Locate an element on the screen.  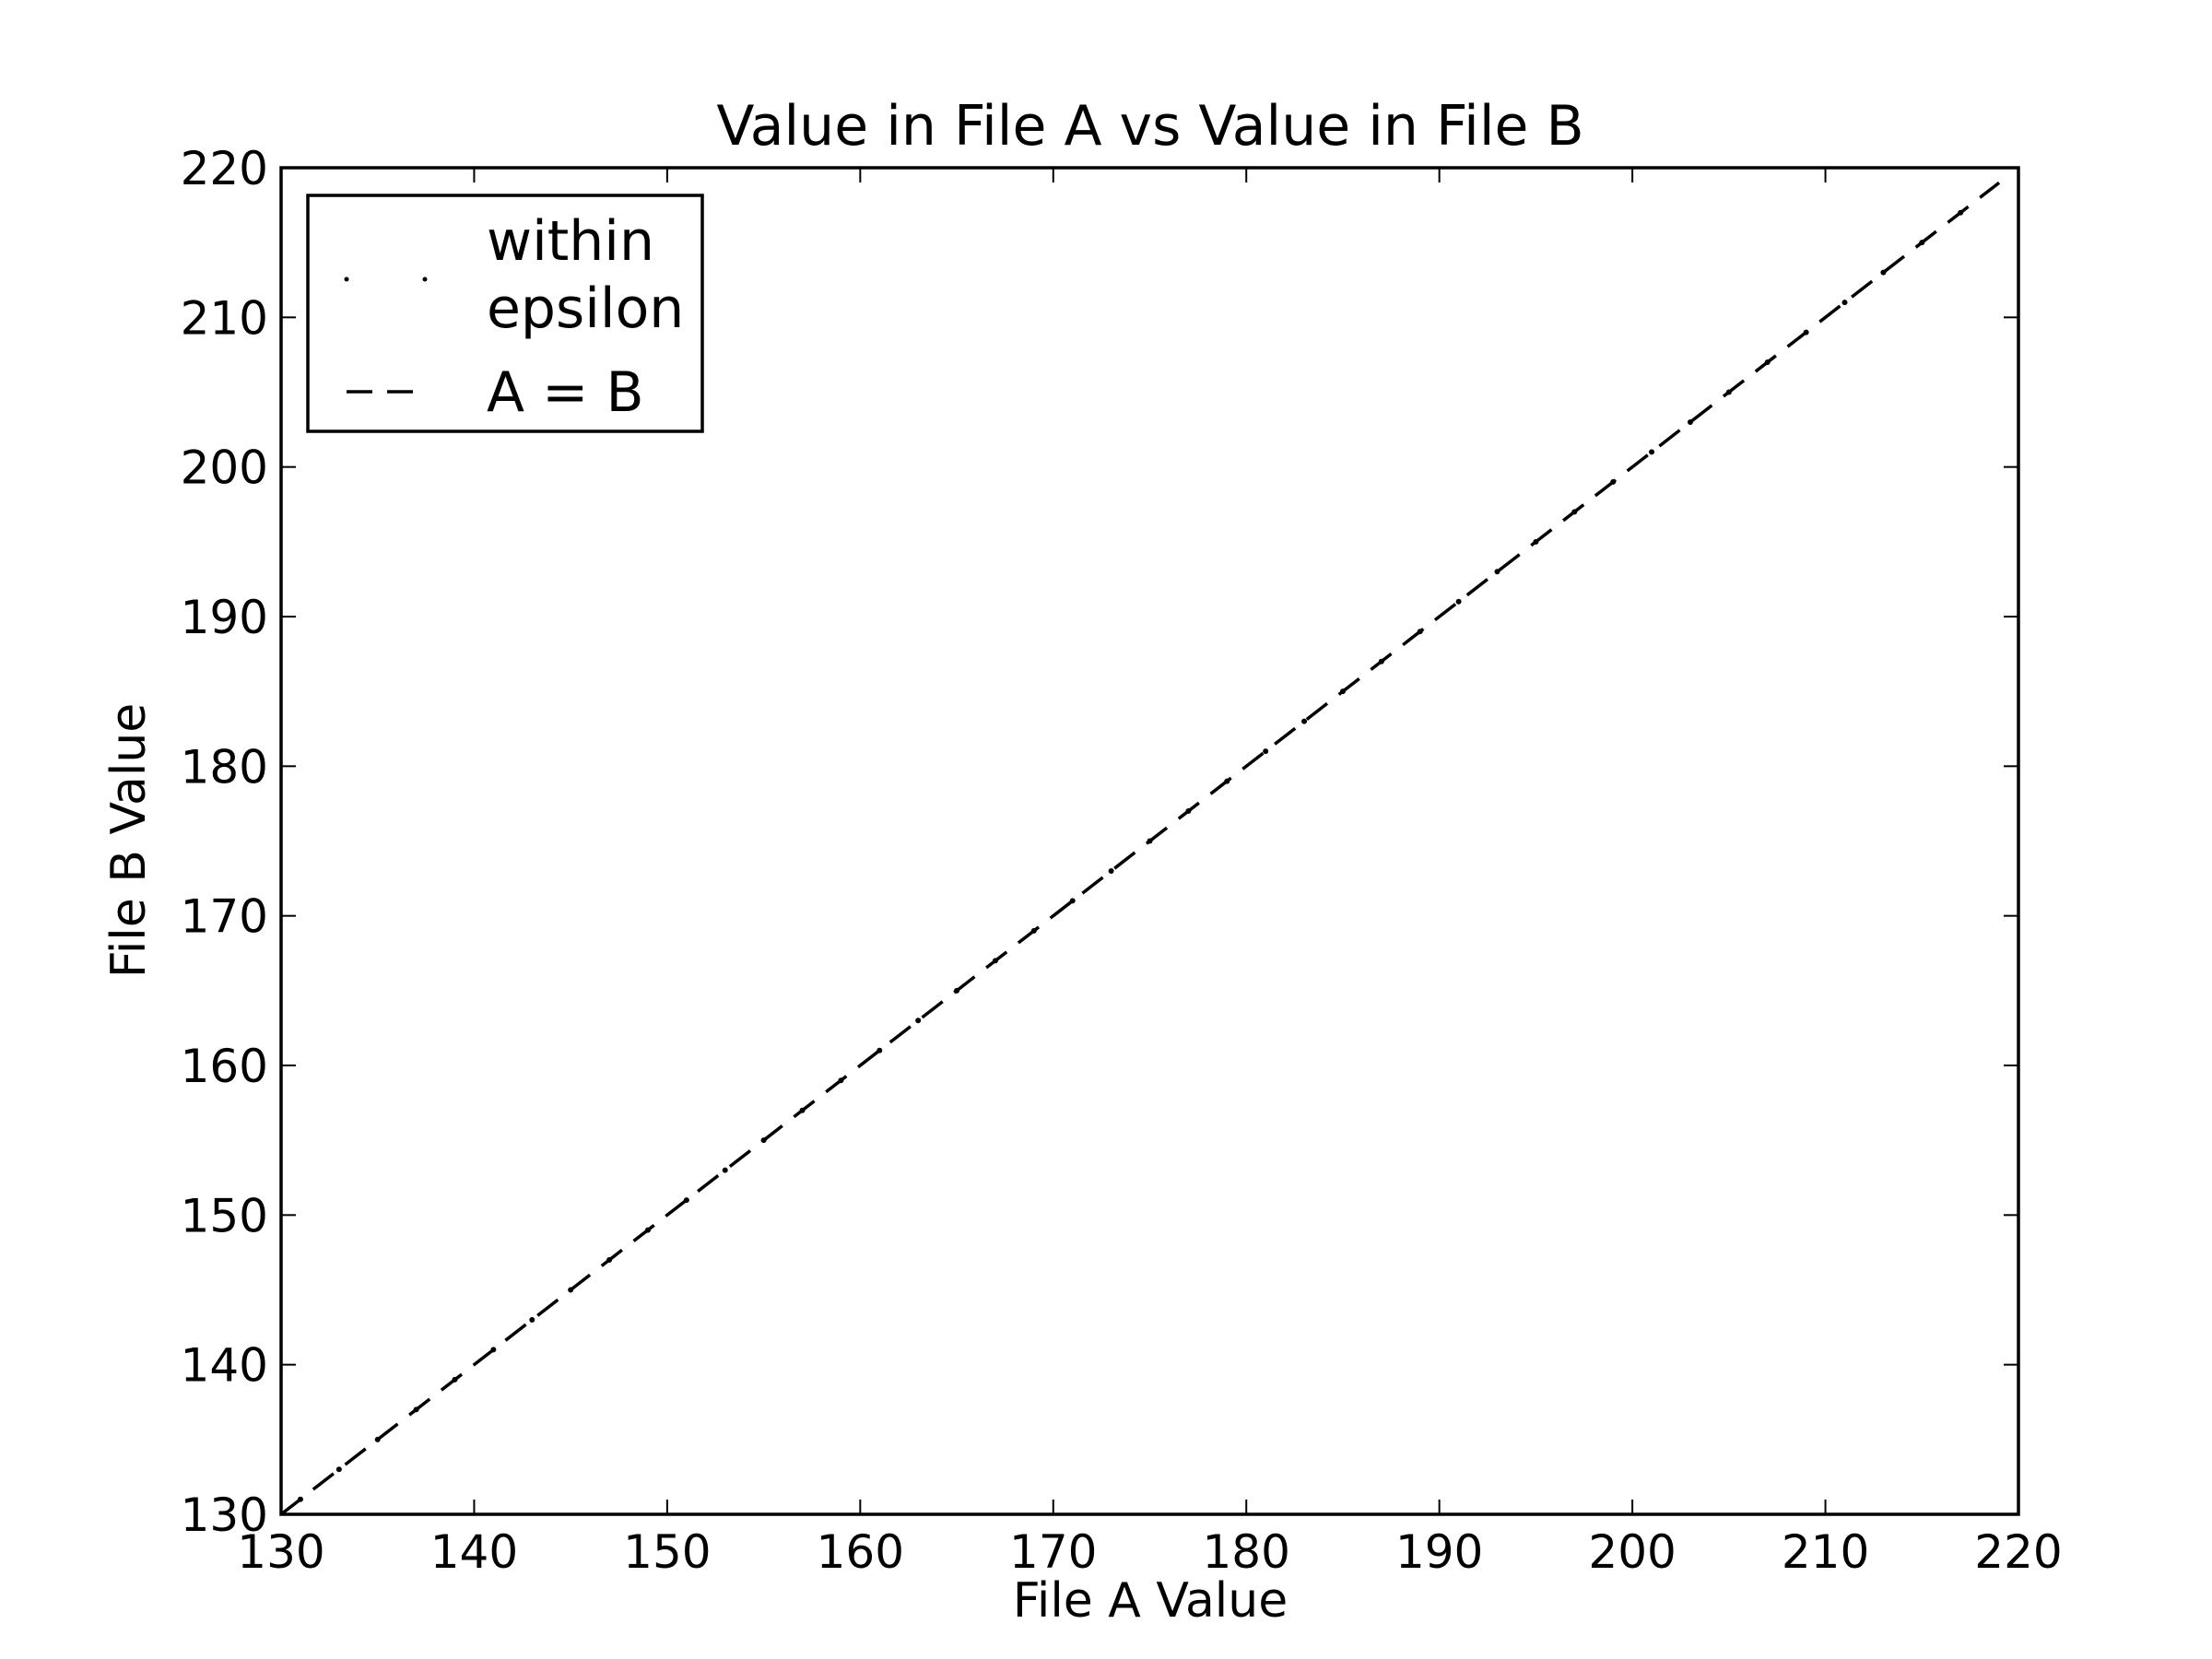
y-tick-label: 150 is located at coordinates (224, 1215).